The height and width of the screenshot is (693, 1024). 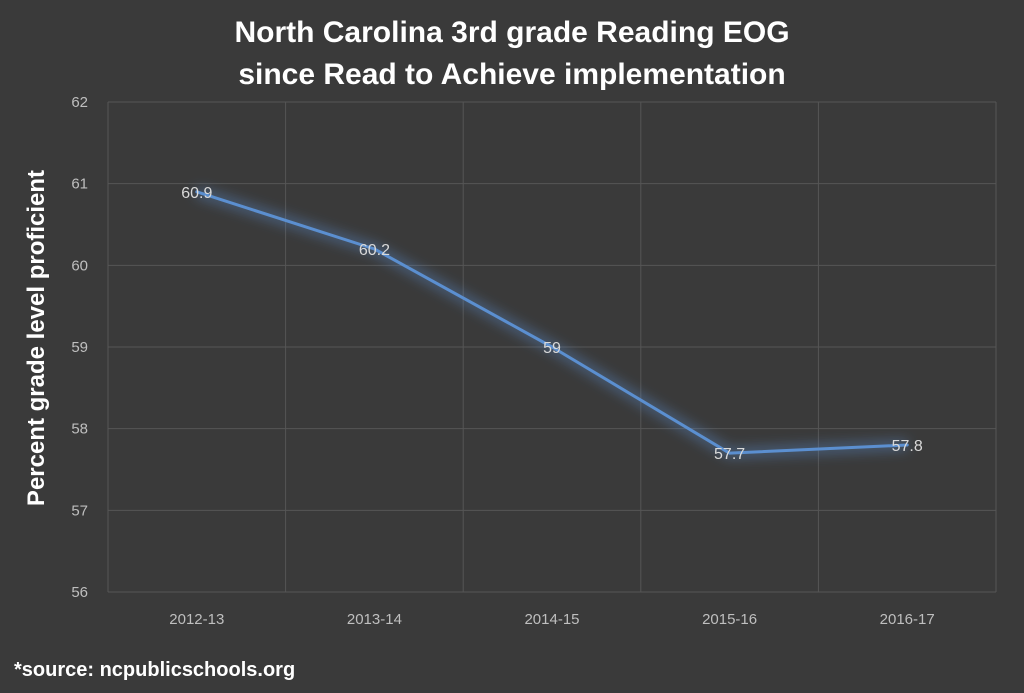 I want to click on y-tick-label: 59, so click(x=79, y=347).